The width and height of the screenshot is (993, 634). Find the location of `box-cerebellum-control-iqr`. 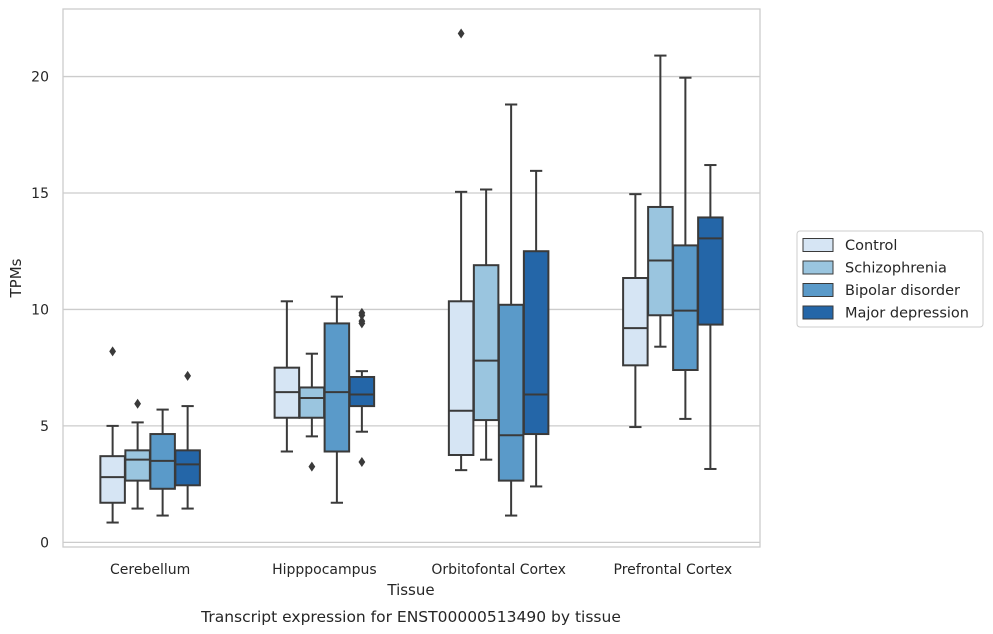

box-cerebellum-control-iqr is located at coordinates (112, 479).